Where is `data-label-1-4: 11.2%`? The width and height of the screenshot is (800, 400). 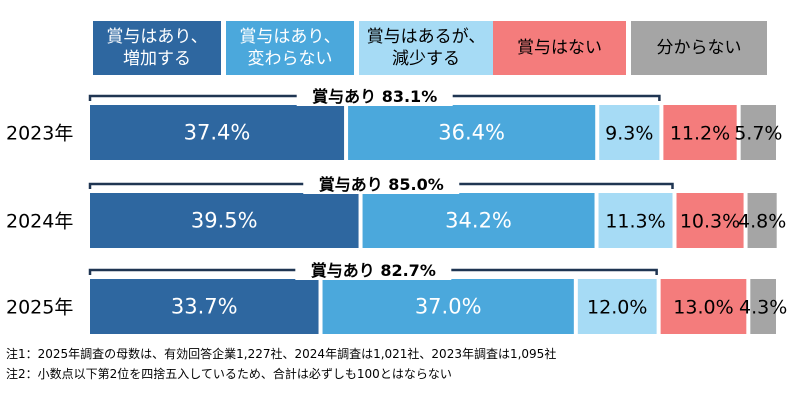
data-label-1-4: 11.2% is located at coordinates (700, 134).